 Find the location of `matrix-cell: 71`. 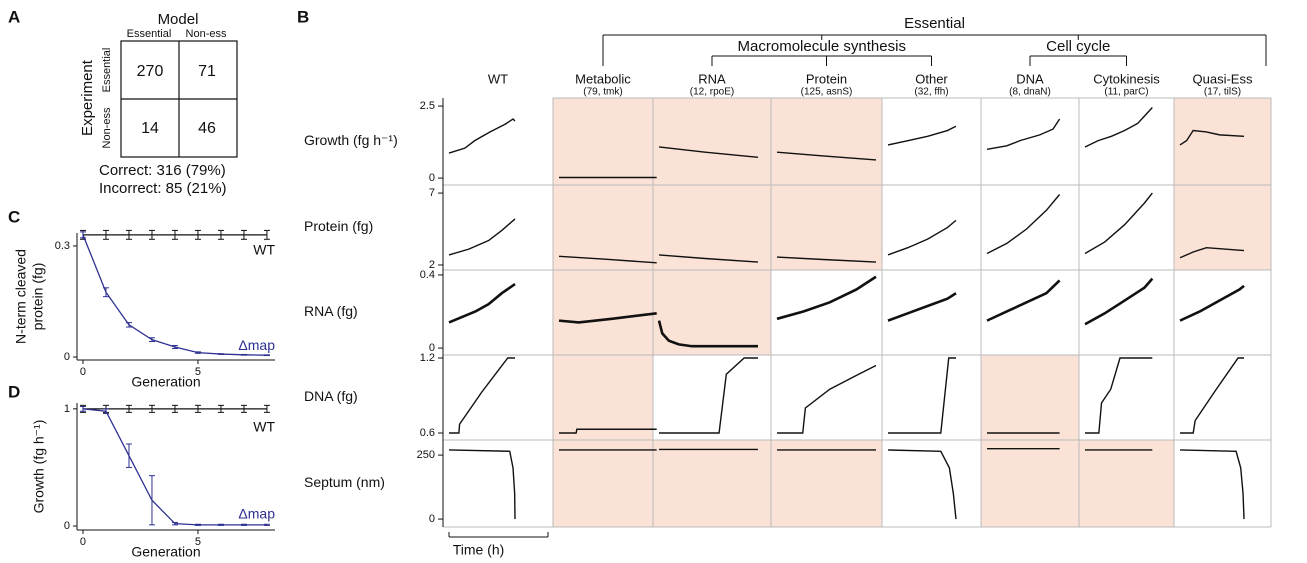

matrix-cell: 71 is located at coordinates (207, 71).